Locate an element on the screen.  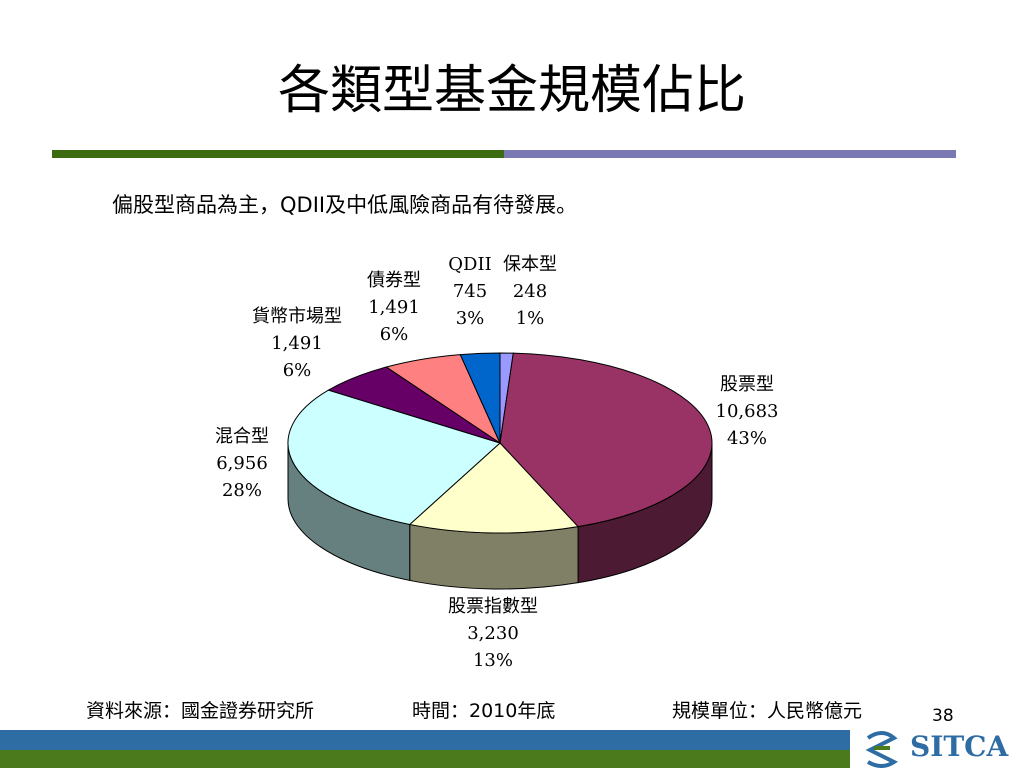
page-title: 各類型基金規模佔比 is located at coordinates (511, 91).